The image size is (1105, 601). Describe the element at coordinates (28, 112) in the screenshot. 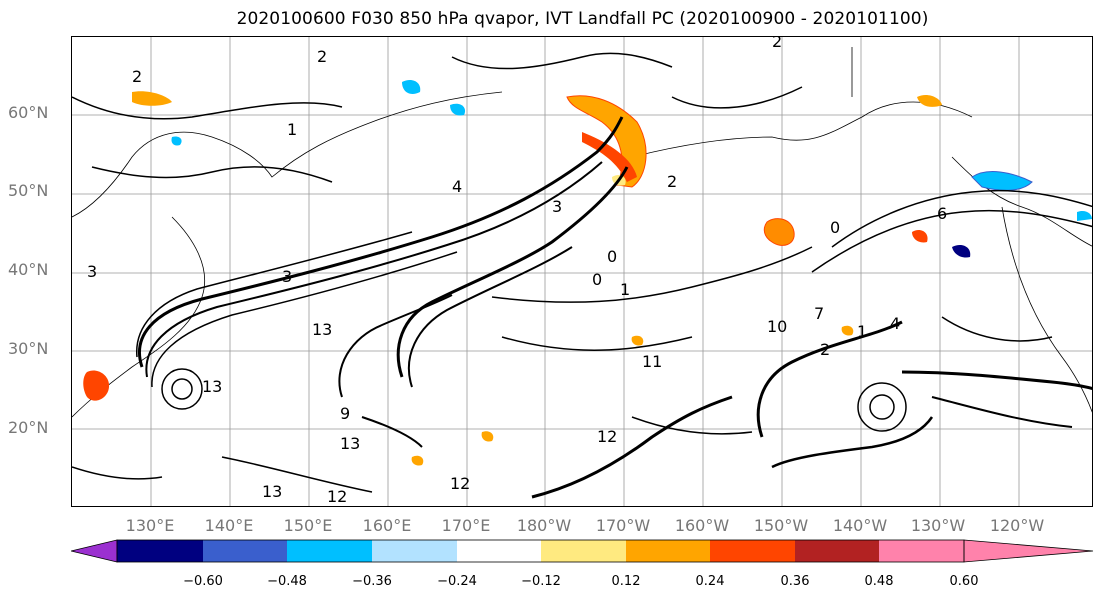

I see `lat-label: 60°N` at that location.